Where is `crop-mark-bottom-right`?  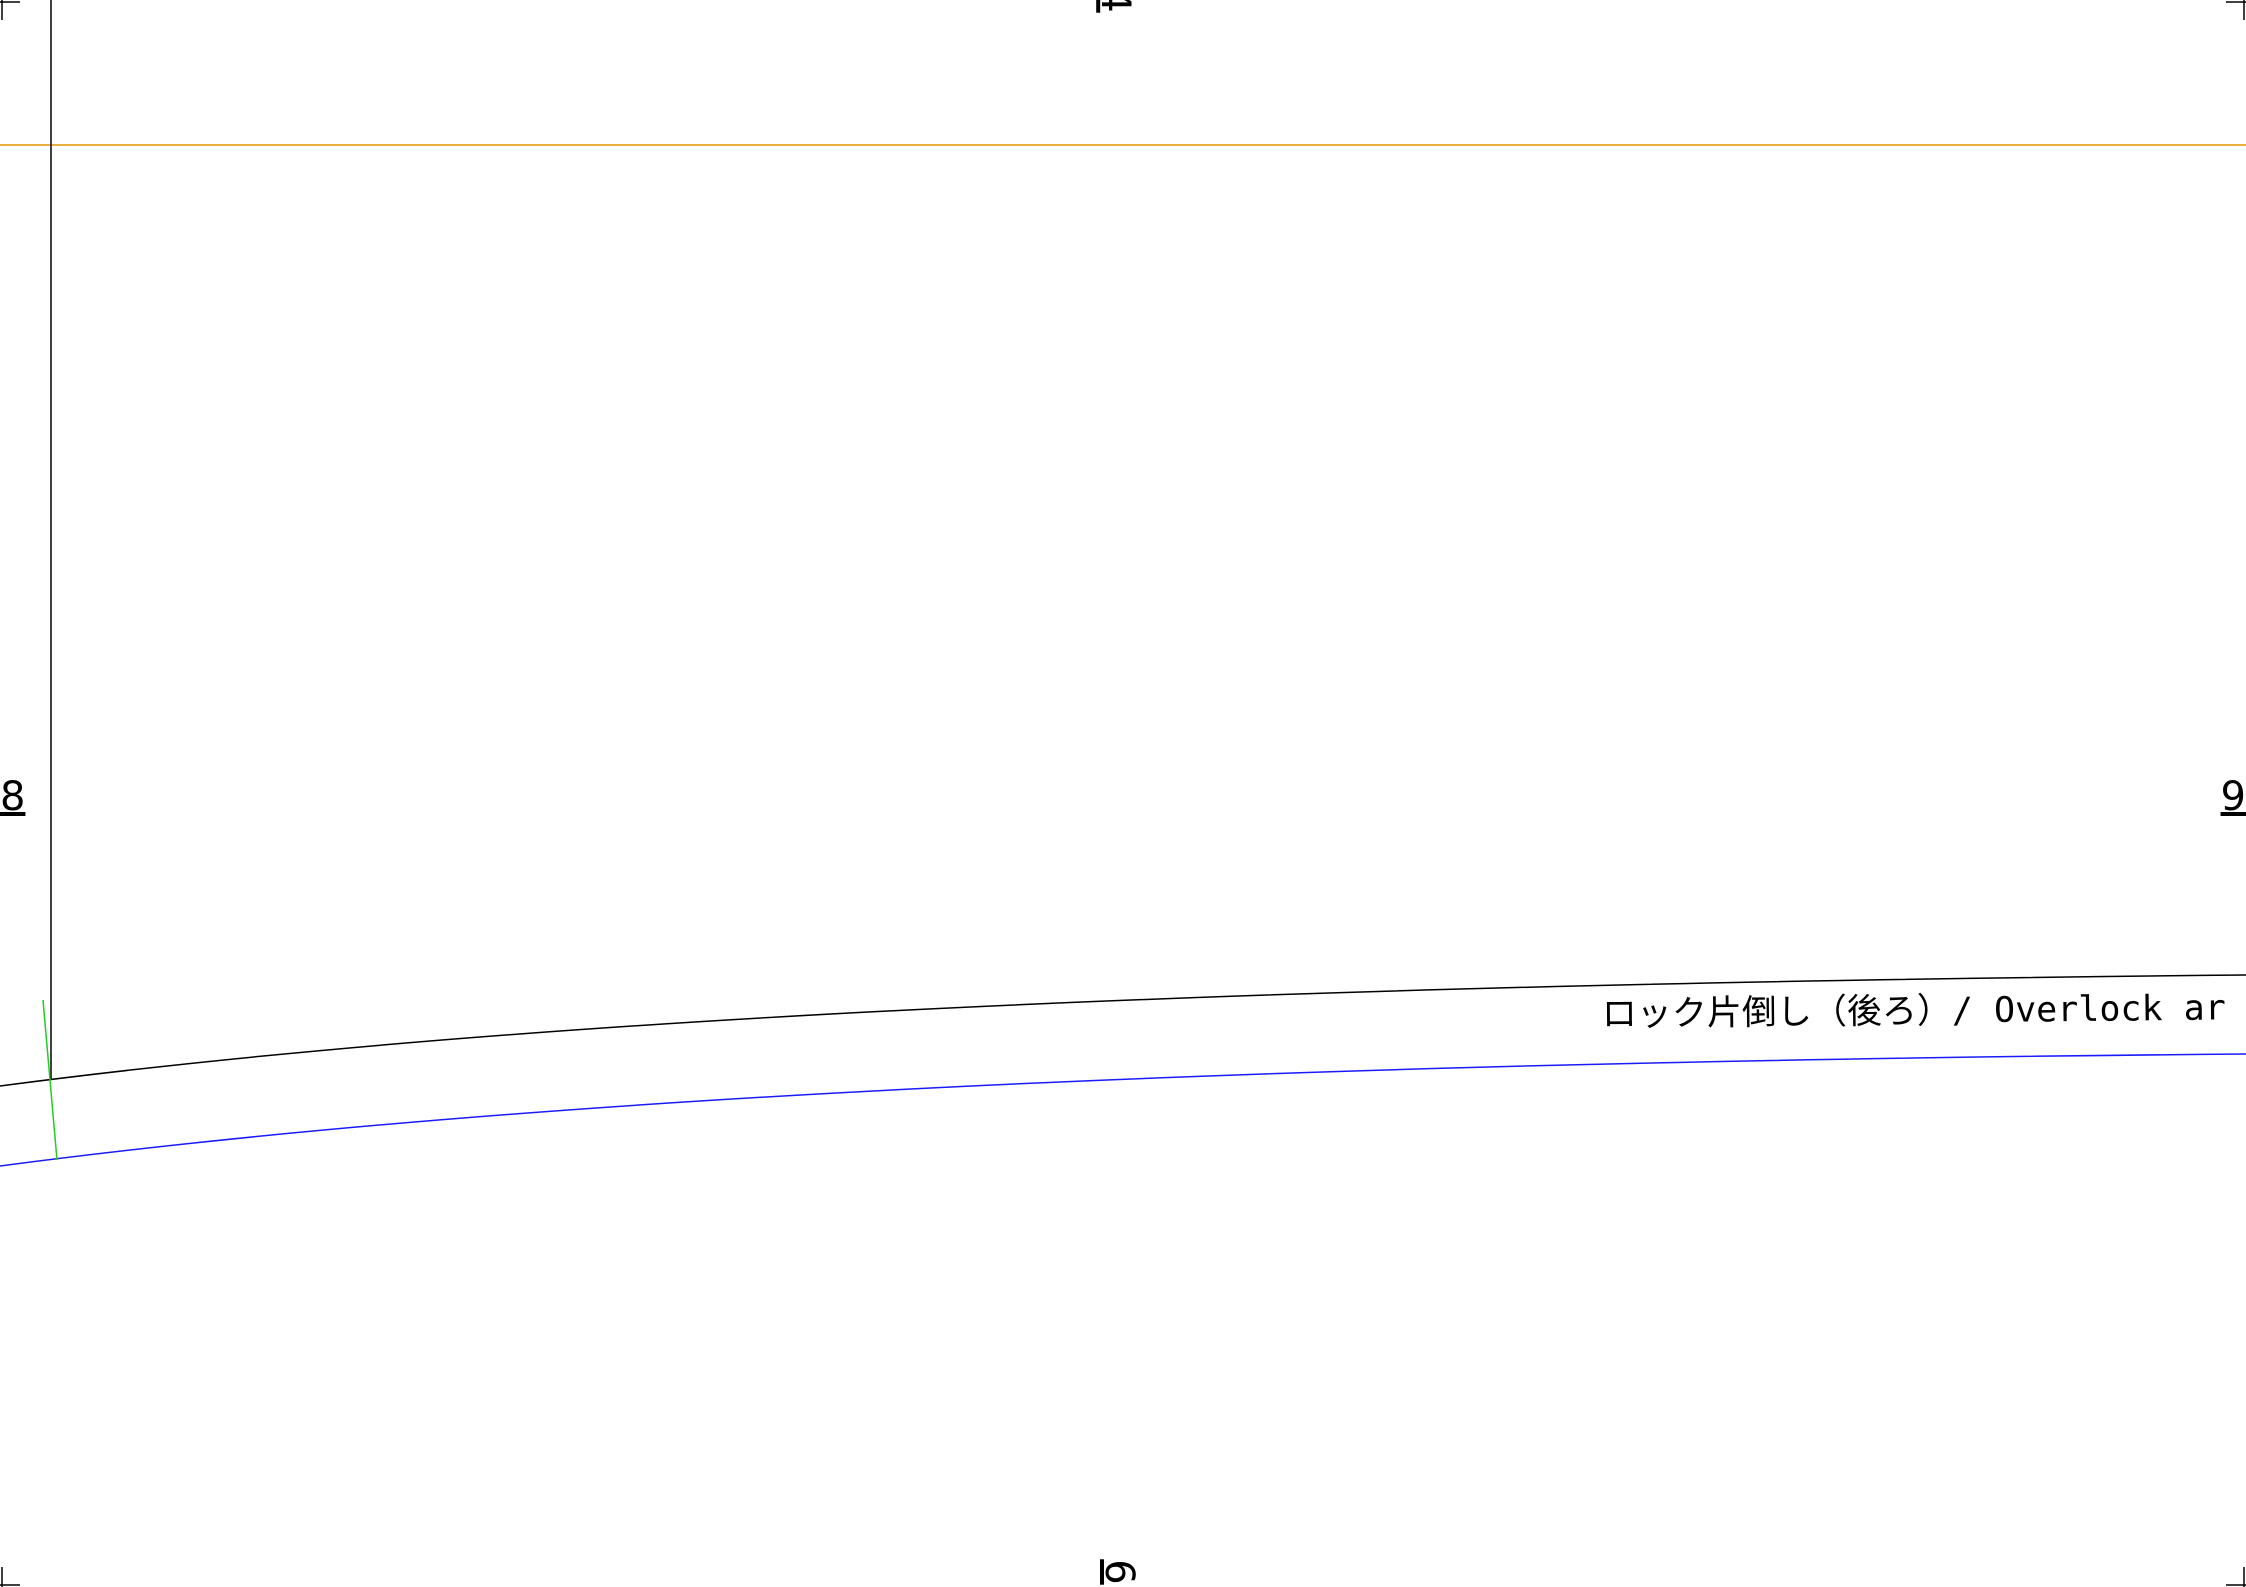 crop-mark-bottom-right is located at coordinates (2236, 1577).